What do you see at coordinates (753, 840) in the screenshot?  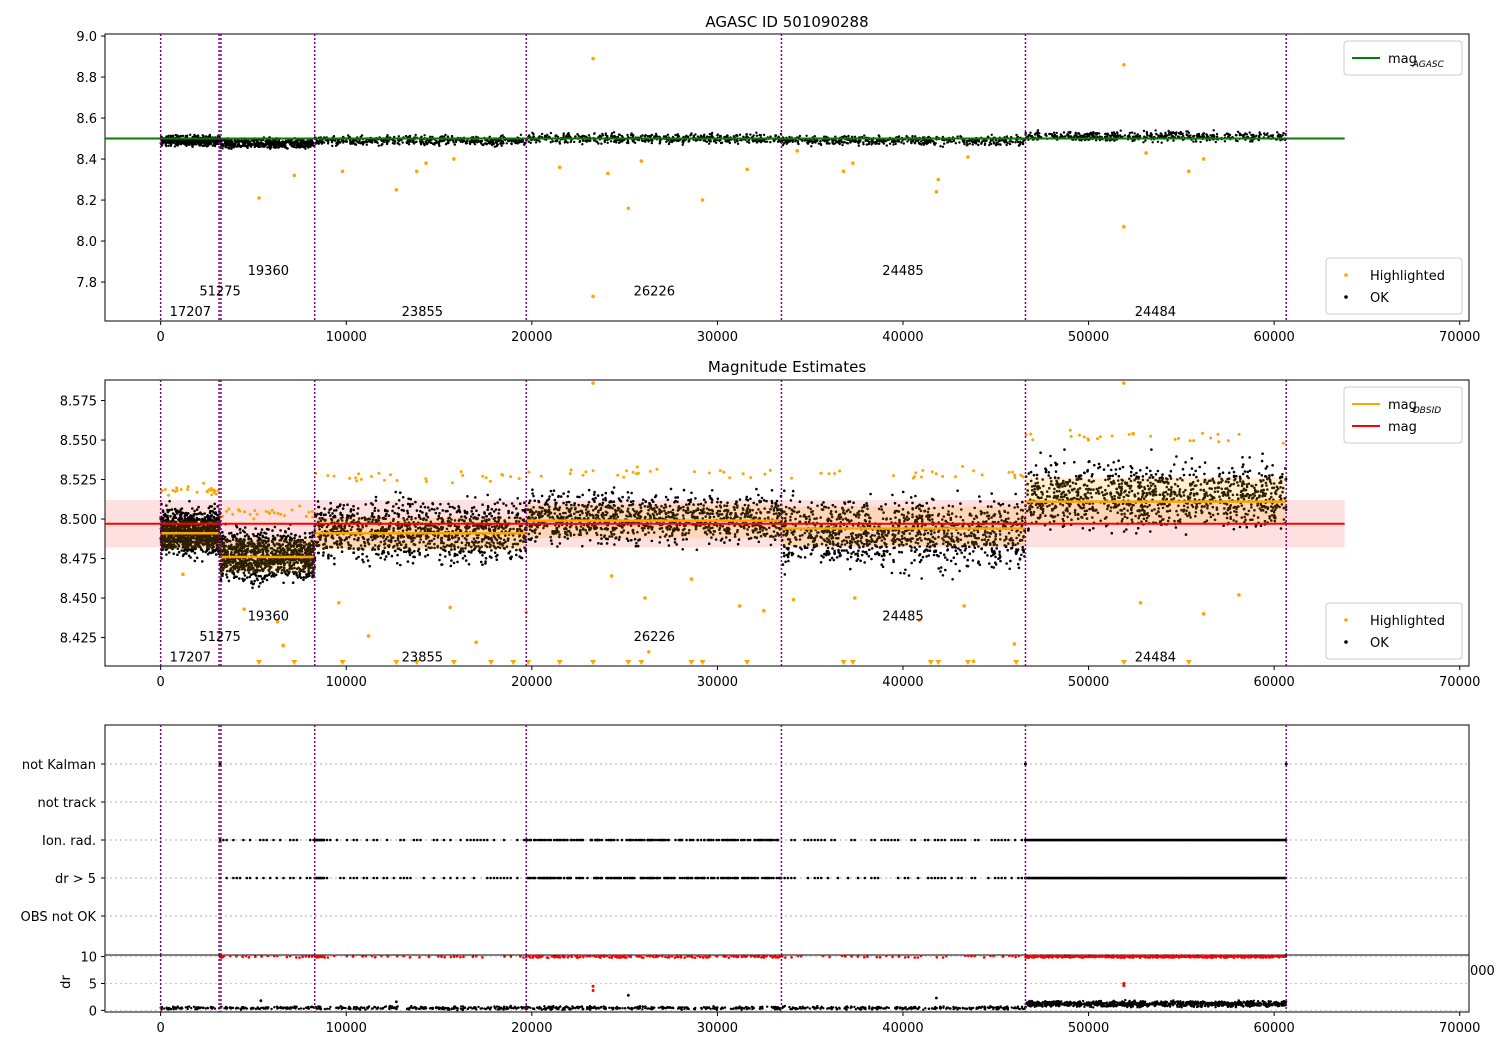 I see `flag-points-ion-rad` at bounding box center [753, 840].